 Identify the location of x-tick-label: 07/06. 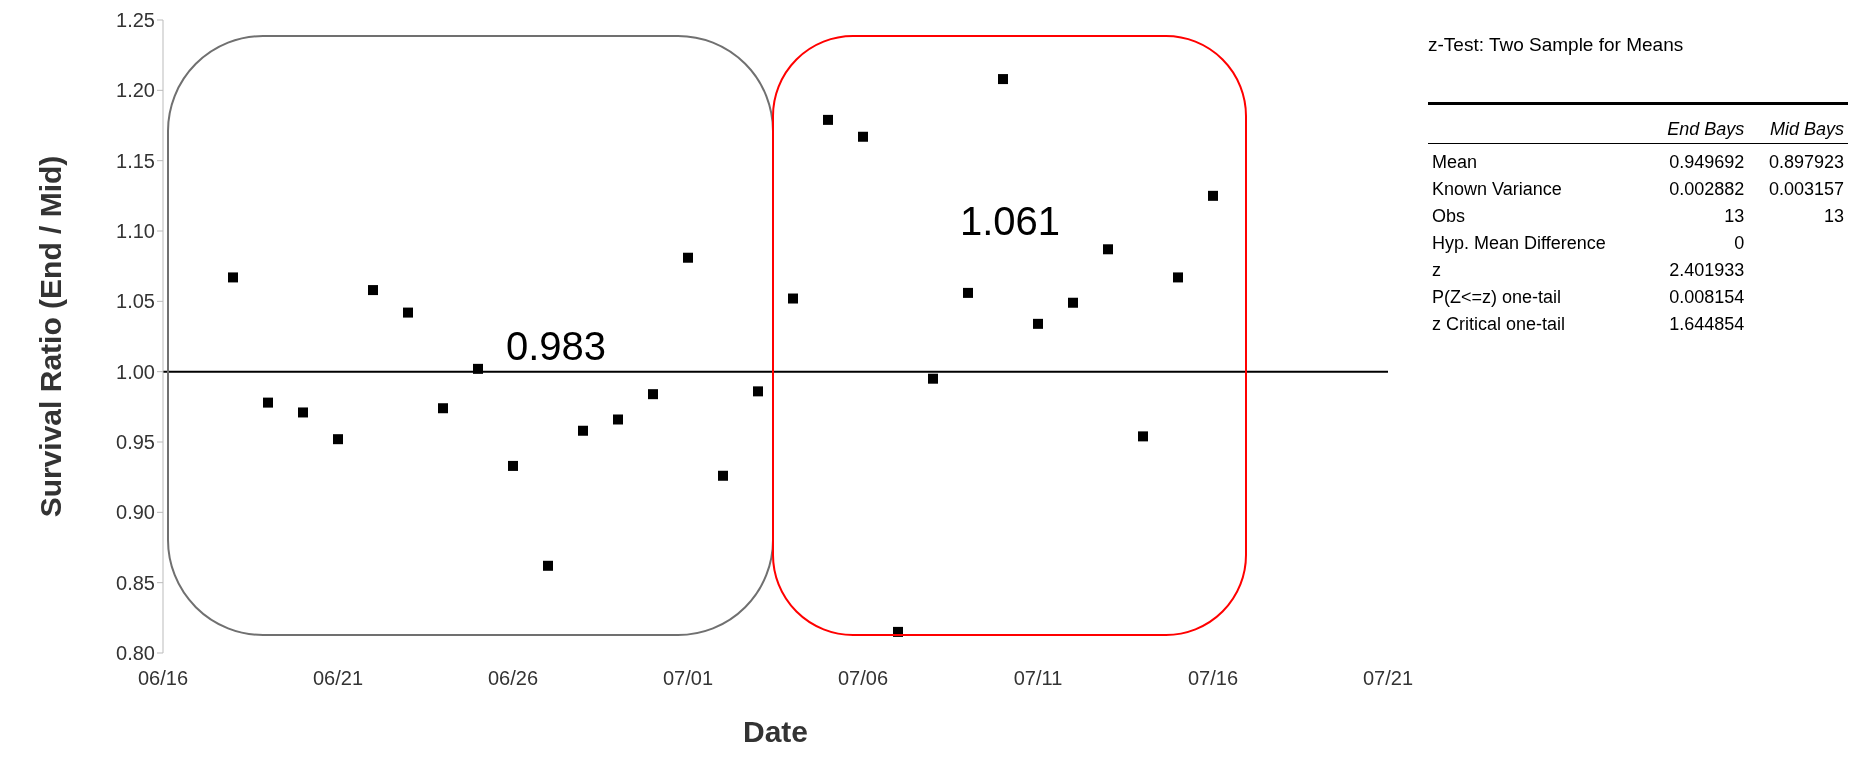
(863, 678).